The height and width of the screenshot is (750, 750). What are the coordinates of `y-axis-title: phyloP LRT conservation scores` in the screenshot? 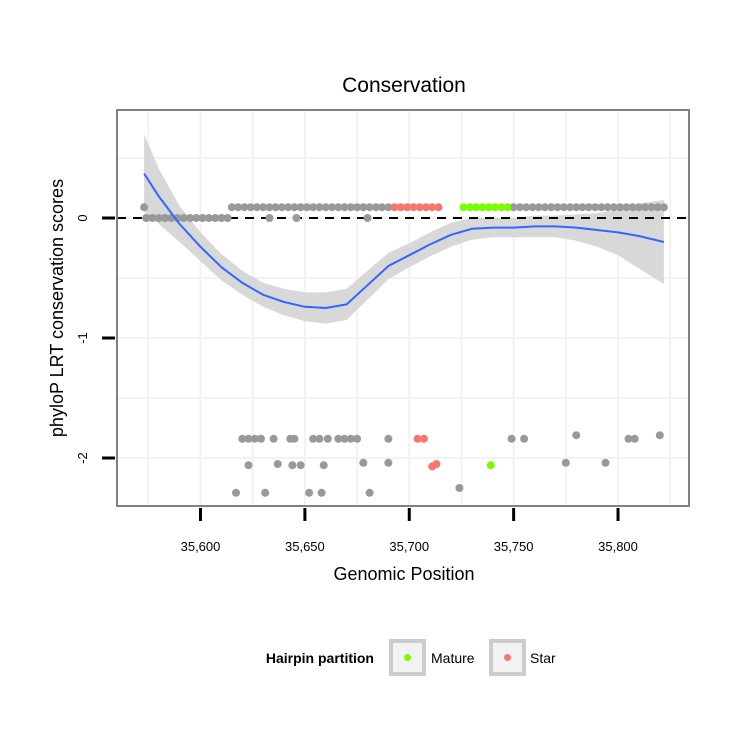 It's located at (57, 308).